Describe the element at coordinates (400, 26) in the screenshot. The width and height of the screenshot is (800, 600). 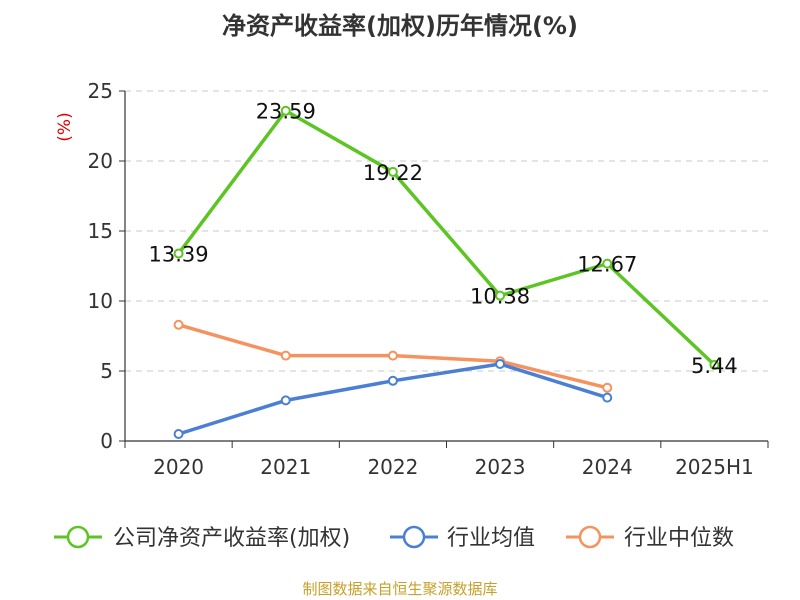
I see `chart-title: 净资产收益率(加权)历年情况(%)` at that location.